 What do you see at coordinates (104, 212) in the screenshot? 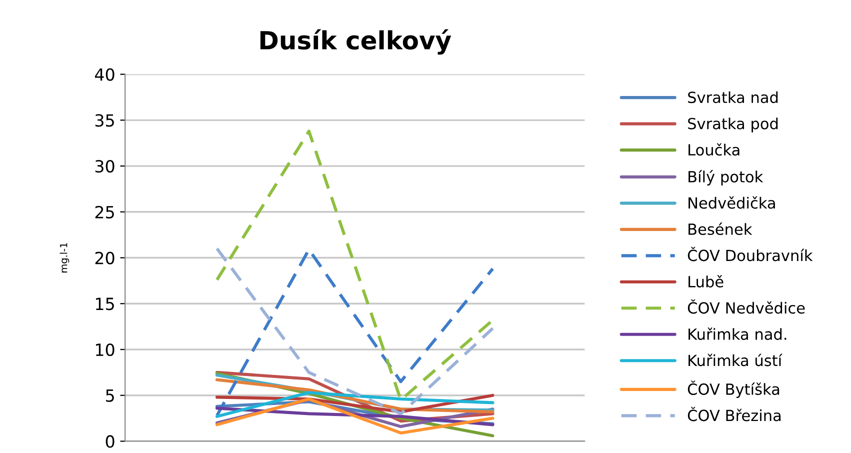
I see `y-tick-label: 25` at bounding box center [104, 212].